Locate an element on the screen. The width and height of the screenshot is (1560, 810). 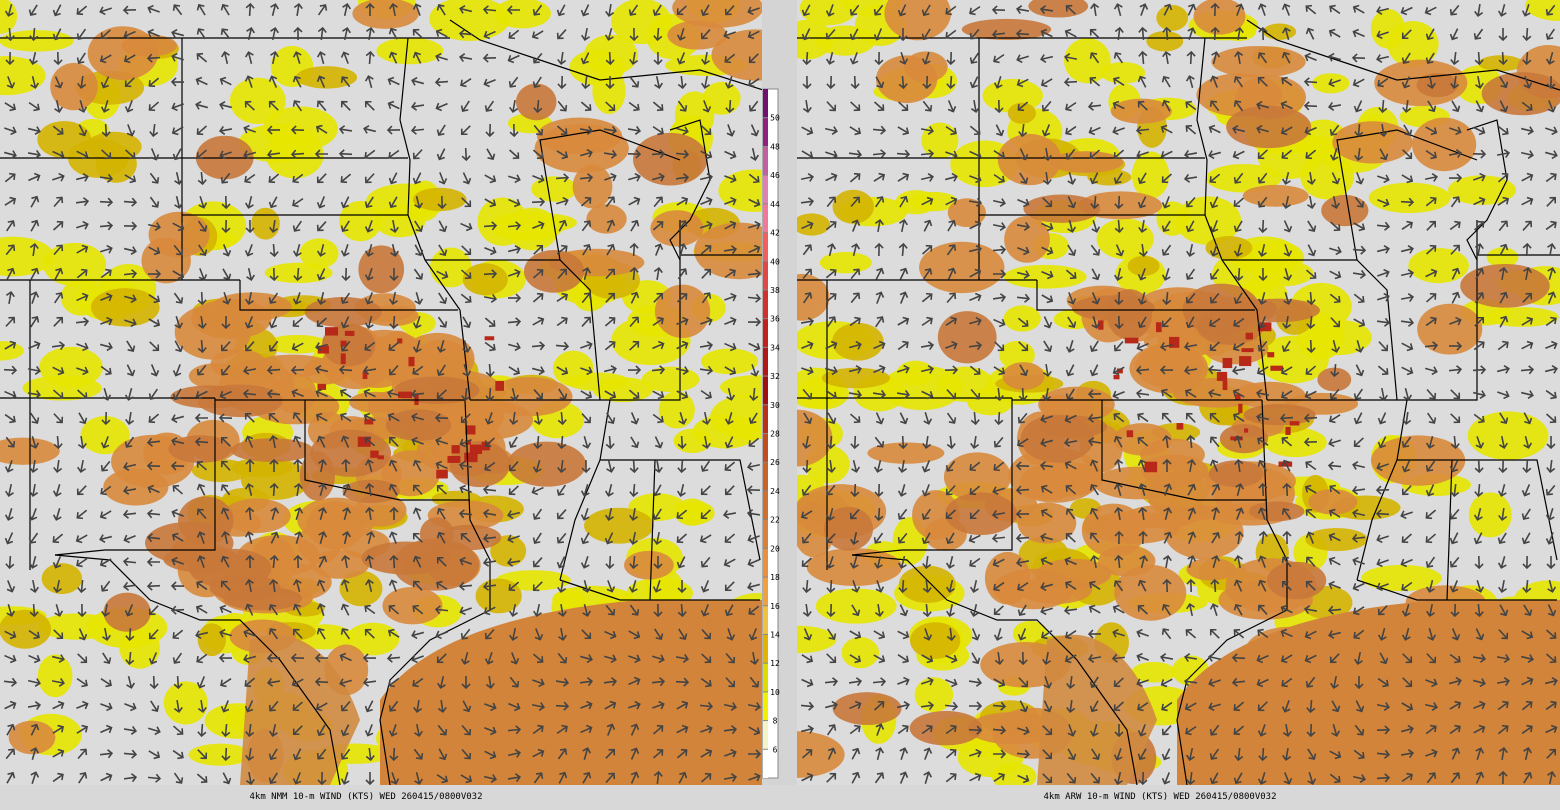
strong-wind-spot is located at coordinates (322, 386).